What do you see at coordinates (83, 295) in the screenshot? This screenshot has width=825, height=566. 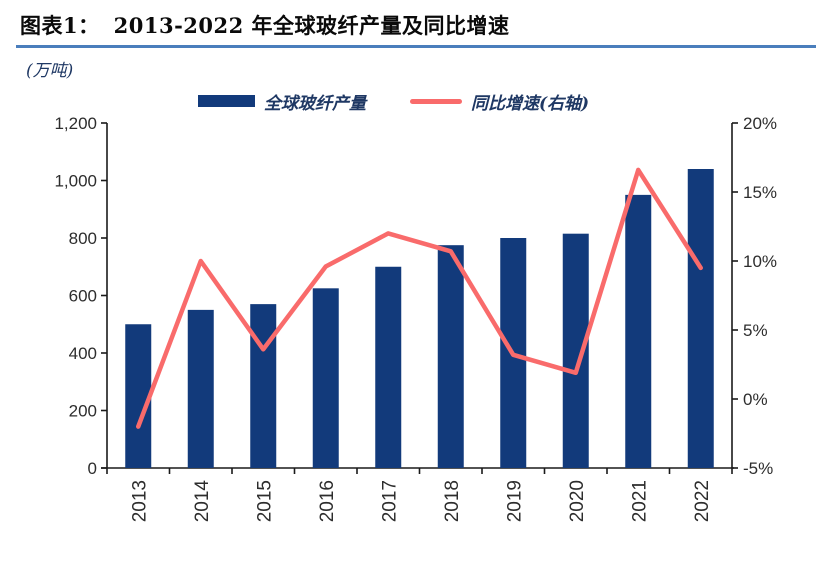 I see `left-axis-tick-label: 600` at bounding box center [83, 295].